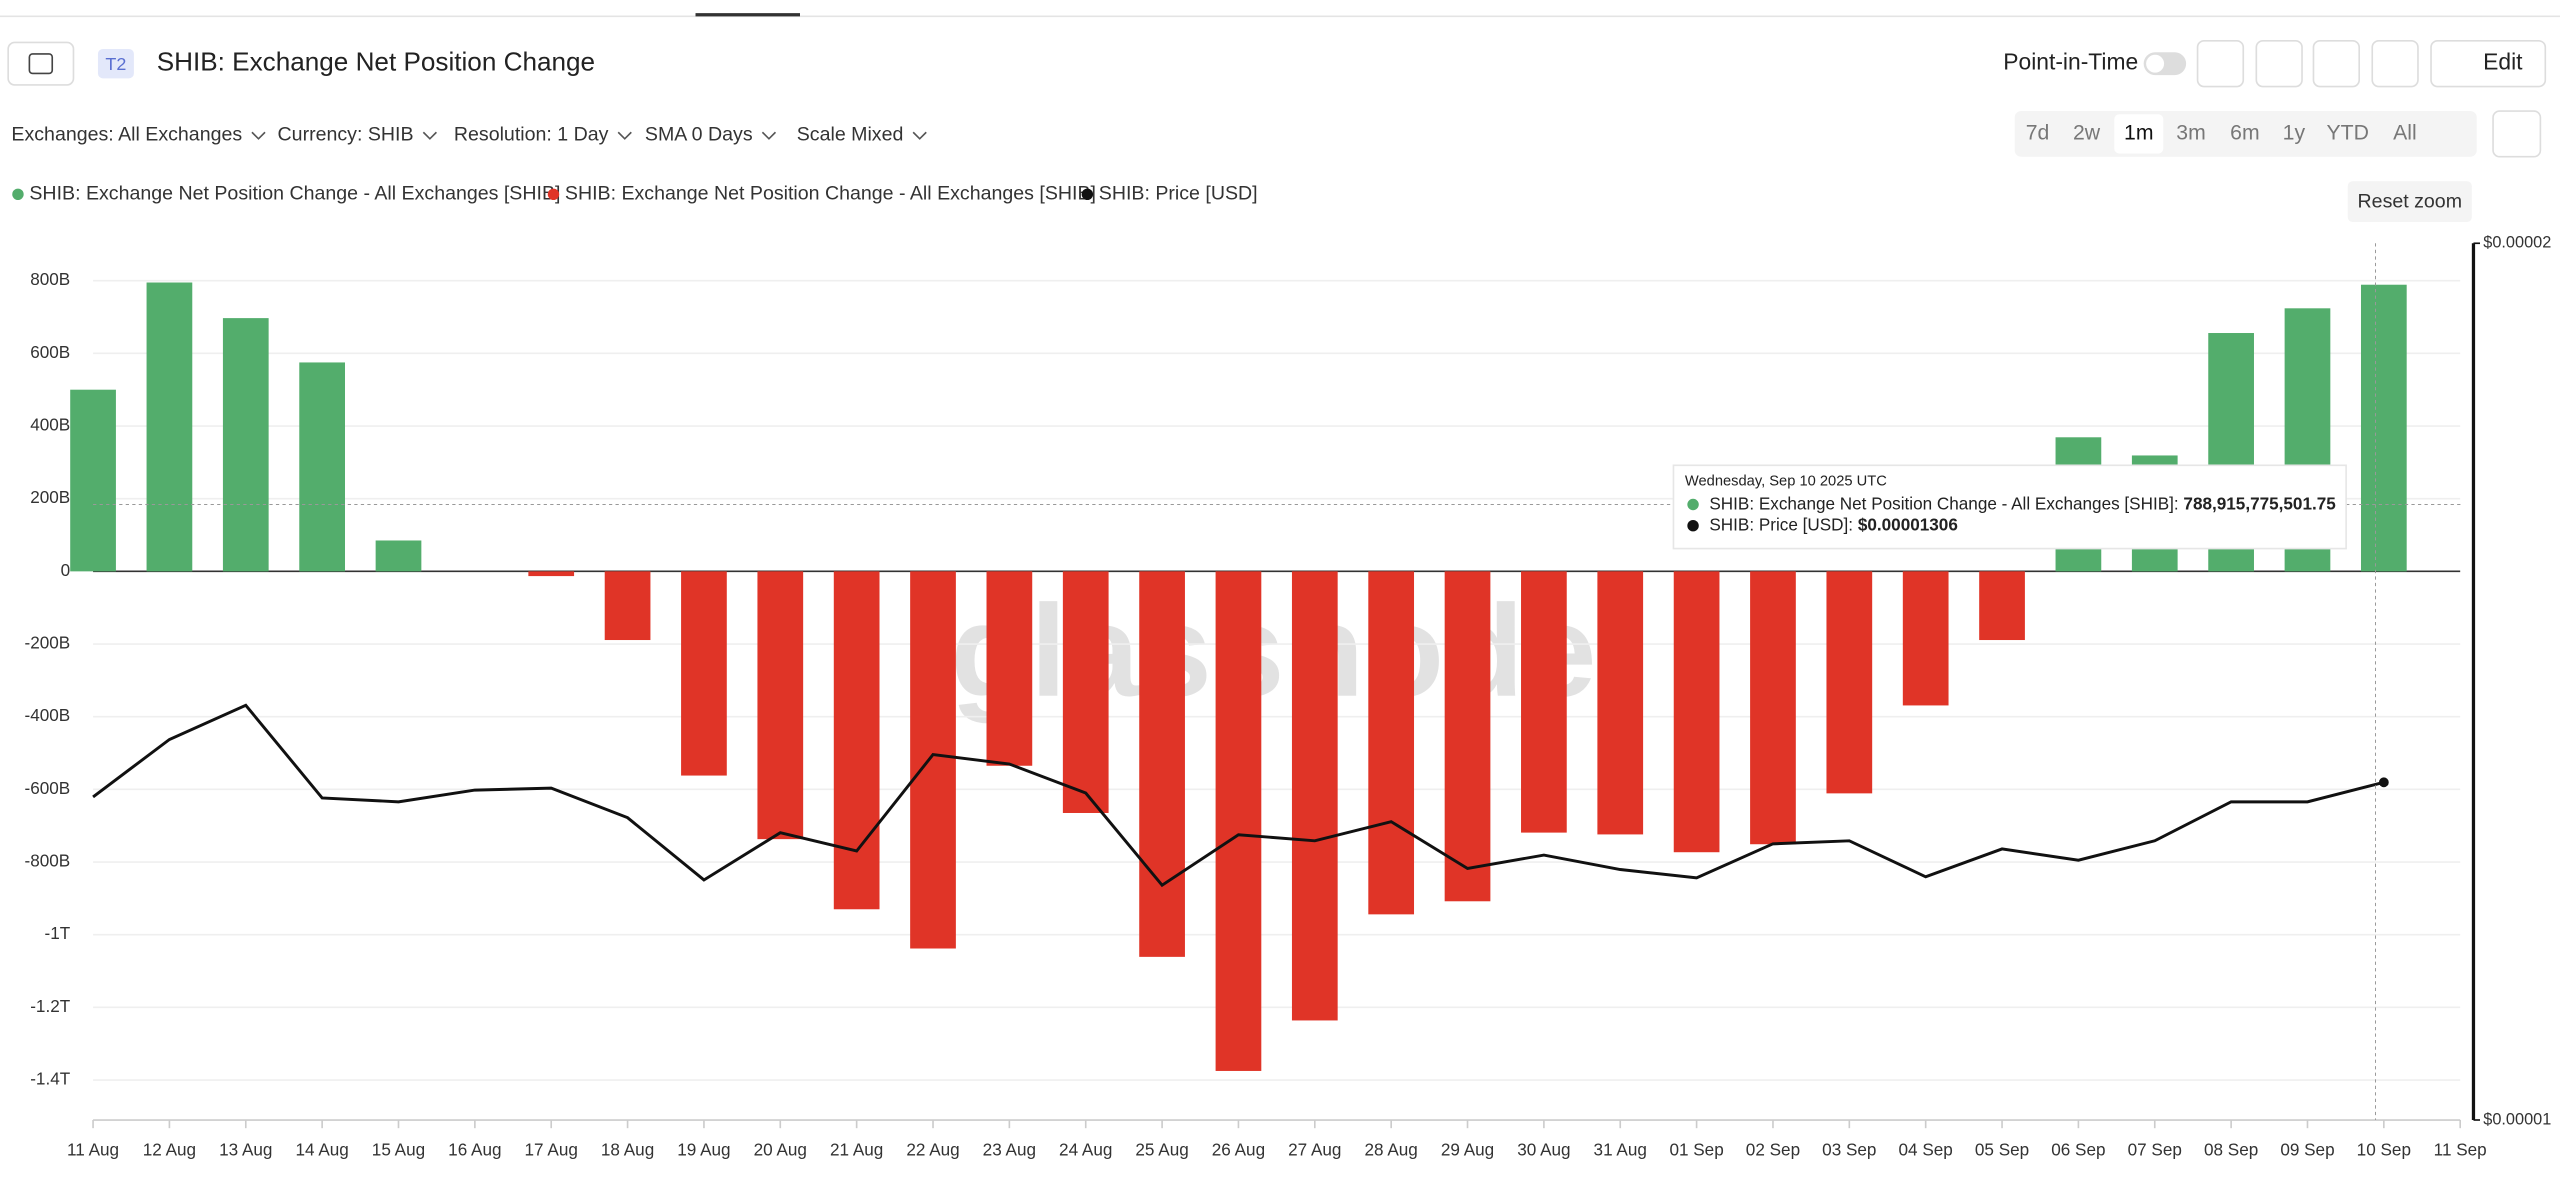 This screenshot has height=1198, width=2560. I want to click on x-tick-label: 14 Aug, so click(321, 1150).